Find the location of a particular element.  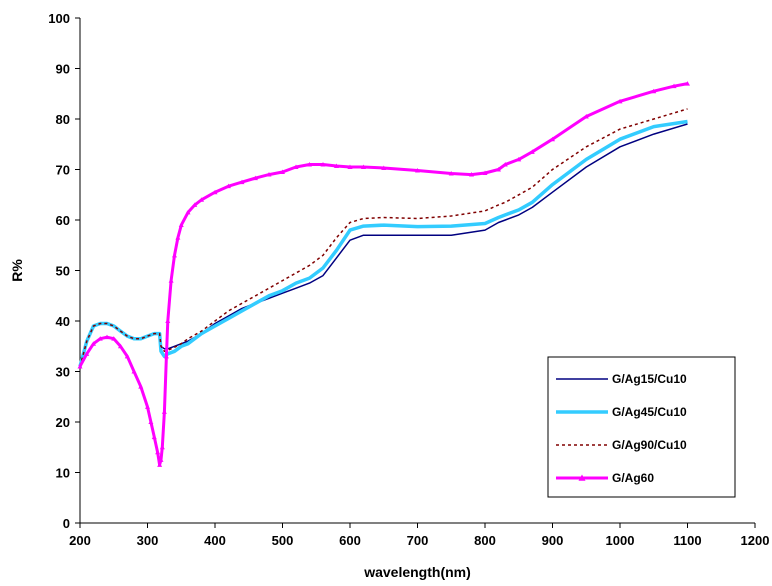

y-tick-label: 10 is located at coordinates (63, 473).